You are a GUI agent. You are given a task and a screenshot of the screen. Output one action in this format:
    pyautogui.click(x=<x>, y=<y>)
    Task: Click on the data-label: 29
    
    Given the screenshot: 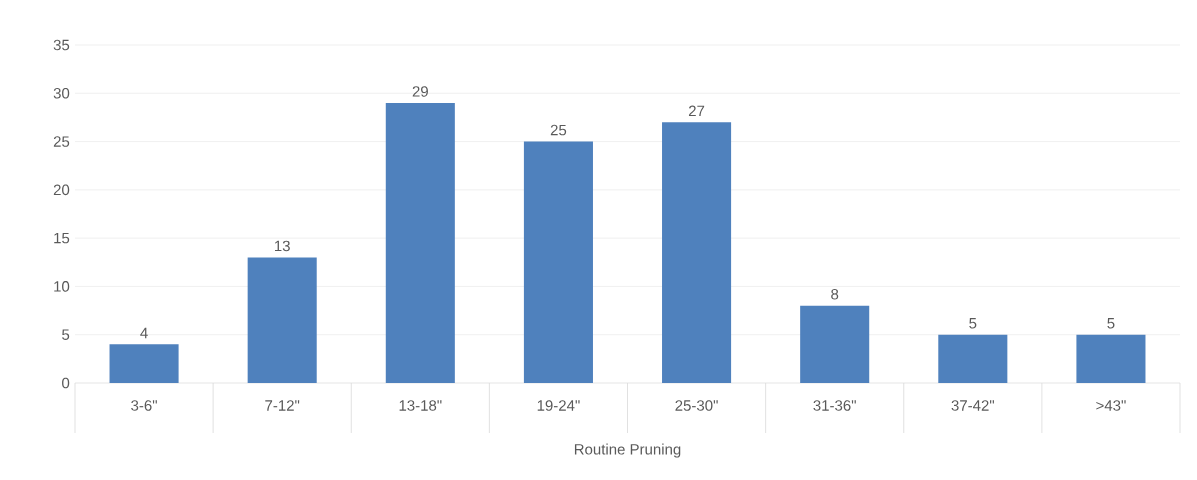 What is the action you would take?
    pyautogui.click(x=420, y=91)
    